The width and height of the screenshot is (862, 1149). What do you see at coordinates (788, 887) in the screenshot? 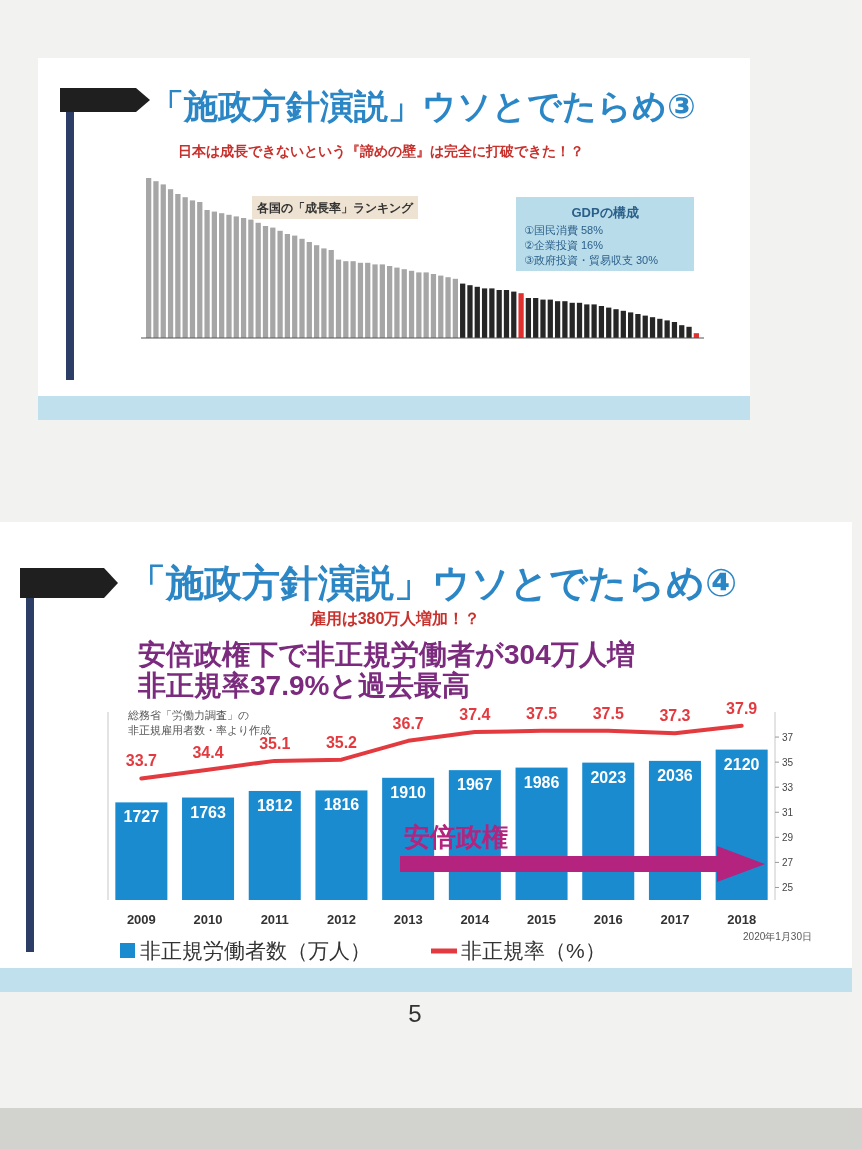
I see `y2-tick-label: 25` at bounding box center [788, 887].